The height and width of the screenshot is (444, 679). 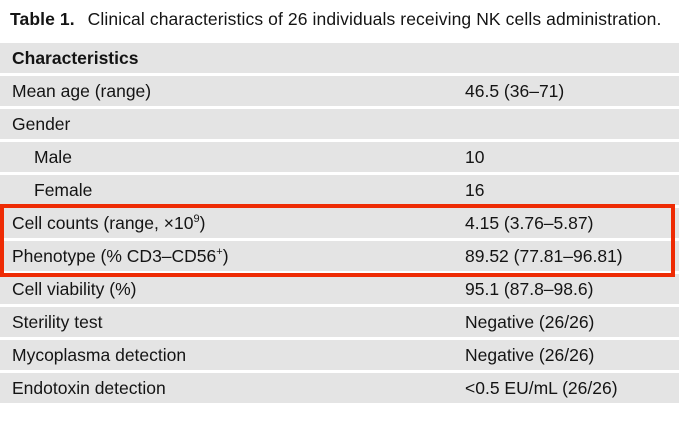 What do you see at coordinates (339, 190) in the screenshot?
I see `table-row-female: Female 16` at bounding box center [339, 190].